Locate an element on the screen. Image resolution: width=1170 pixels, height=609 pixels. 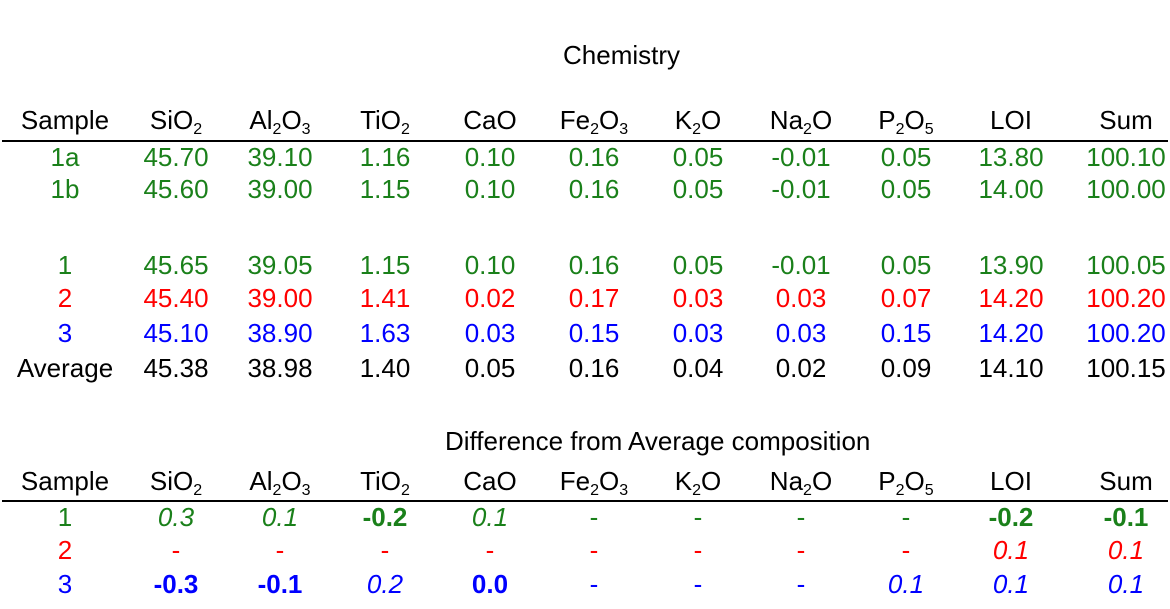
chemistry-cell: 1.41 is located at coordinates (385, 298).